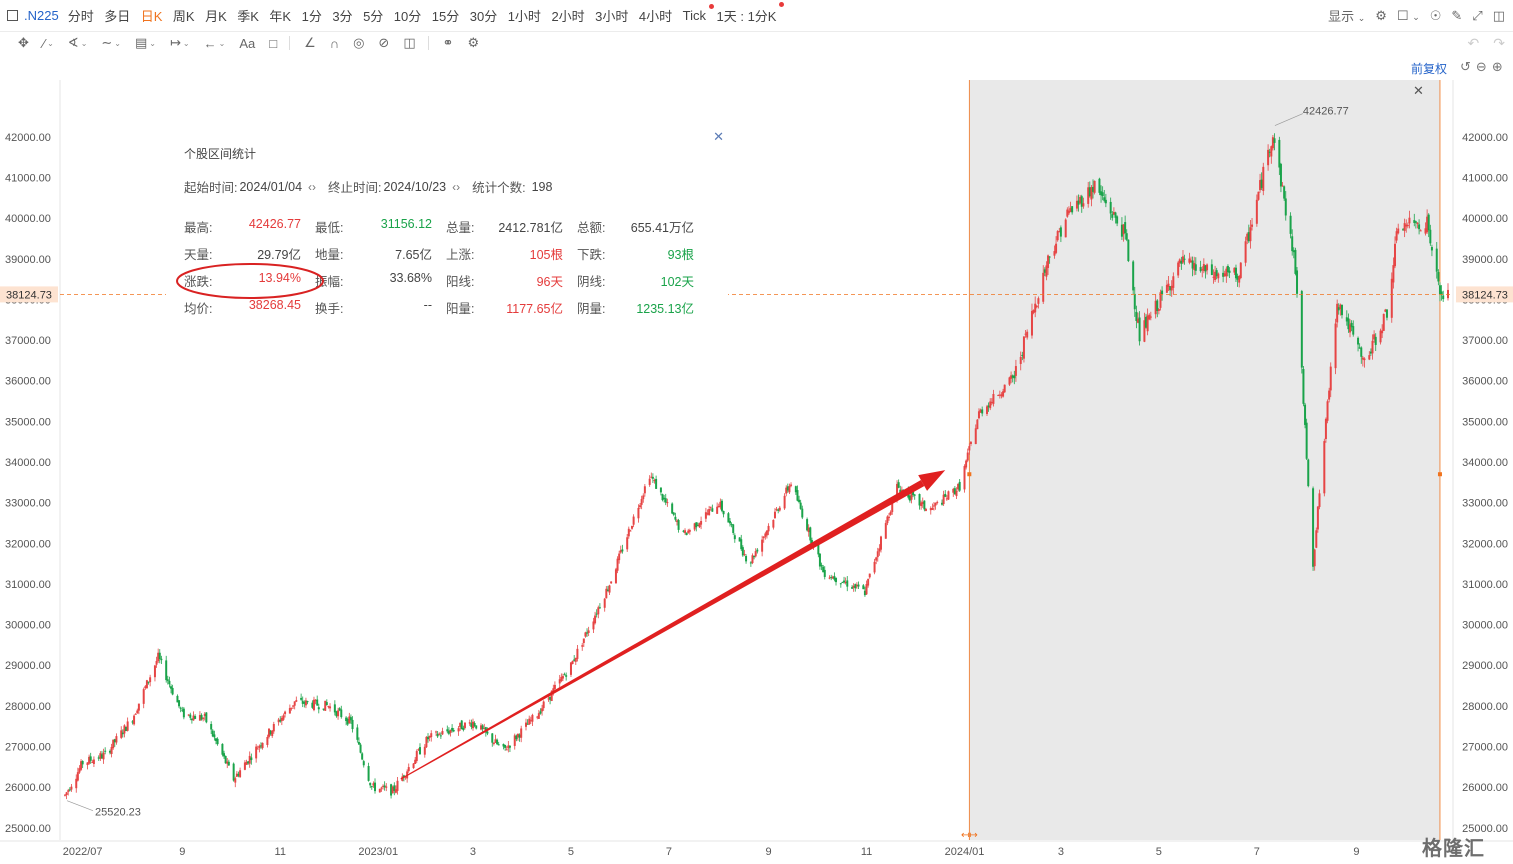 The image size is (1513, 864). I want to click on stat-label: 涨跌:, so click(198, 282).